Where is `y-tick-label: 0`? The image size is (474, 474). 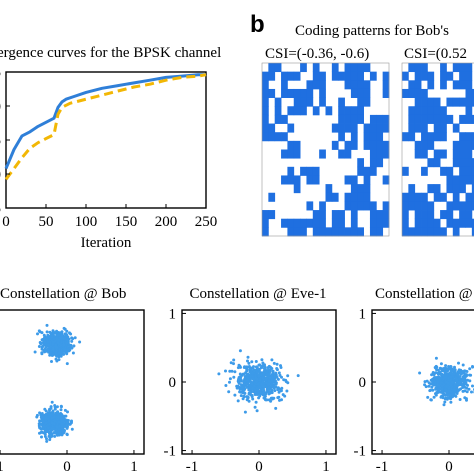 y-tick-label: 0 is located at coordinates (0, 107).